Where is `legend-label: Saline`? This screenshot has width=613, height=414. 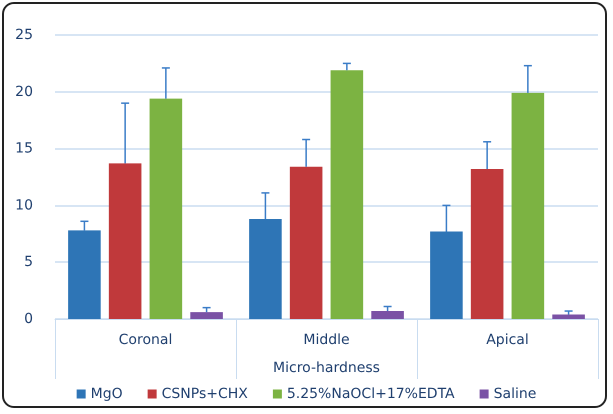
legend-label: Saline is located at coordinates (515, 394).